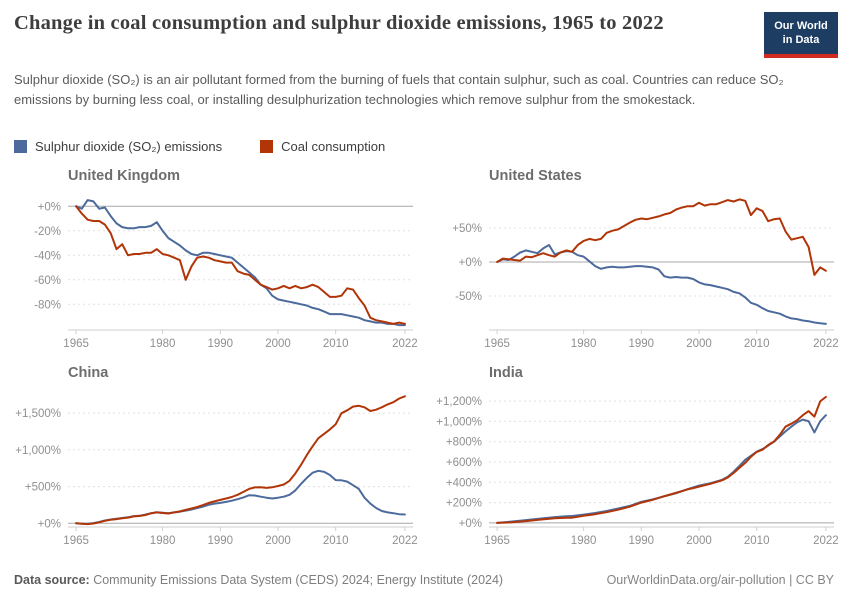 Image resolution: width=850 pixels, height=600 pixels. I want to click on y-tick-label: +600%, so click(464, 463).